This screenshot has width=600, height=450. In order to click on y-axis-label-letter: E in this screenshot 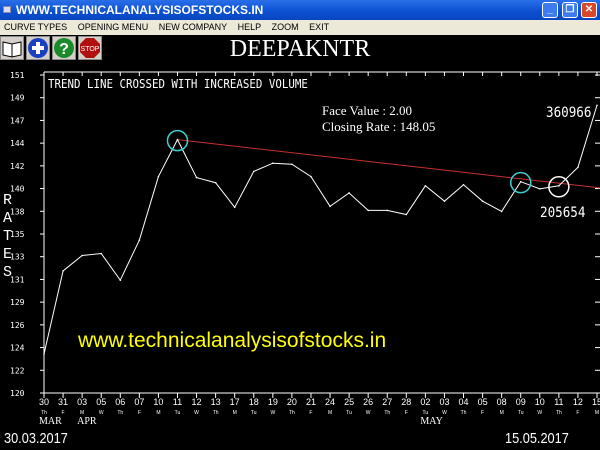, I will do `click(7, 254)`.